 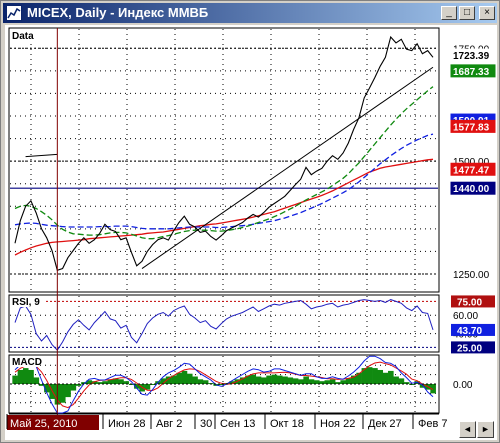 I want to click on x-tick-label: Сен 13, so click(x=237, y=424).